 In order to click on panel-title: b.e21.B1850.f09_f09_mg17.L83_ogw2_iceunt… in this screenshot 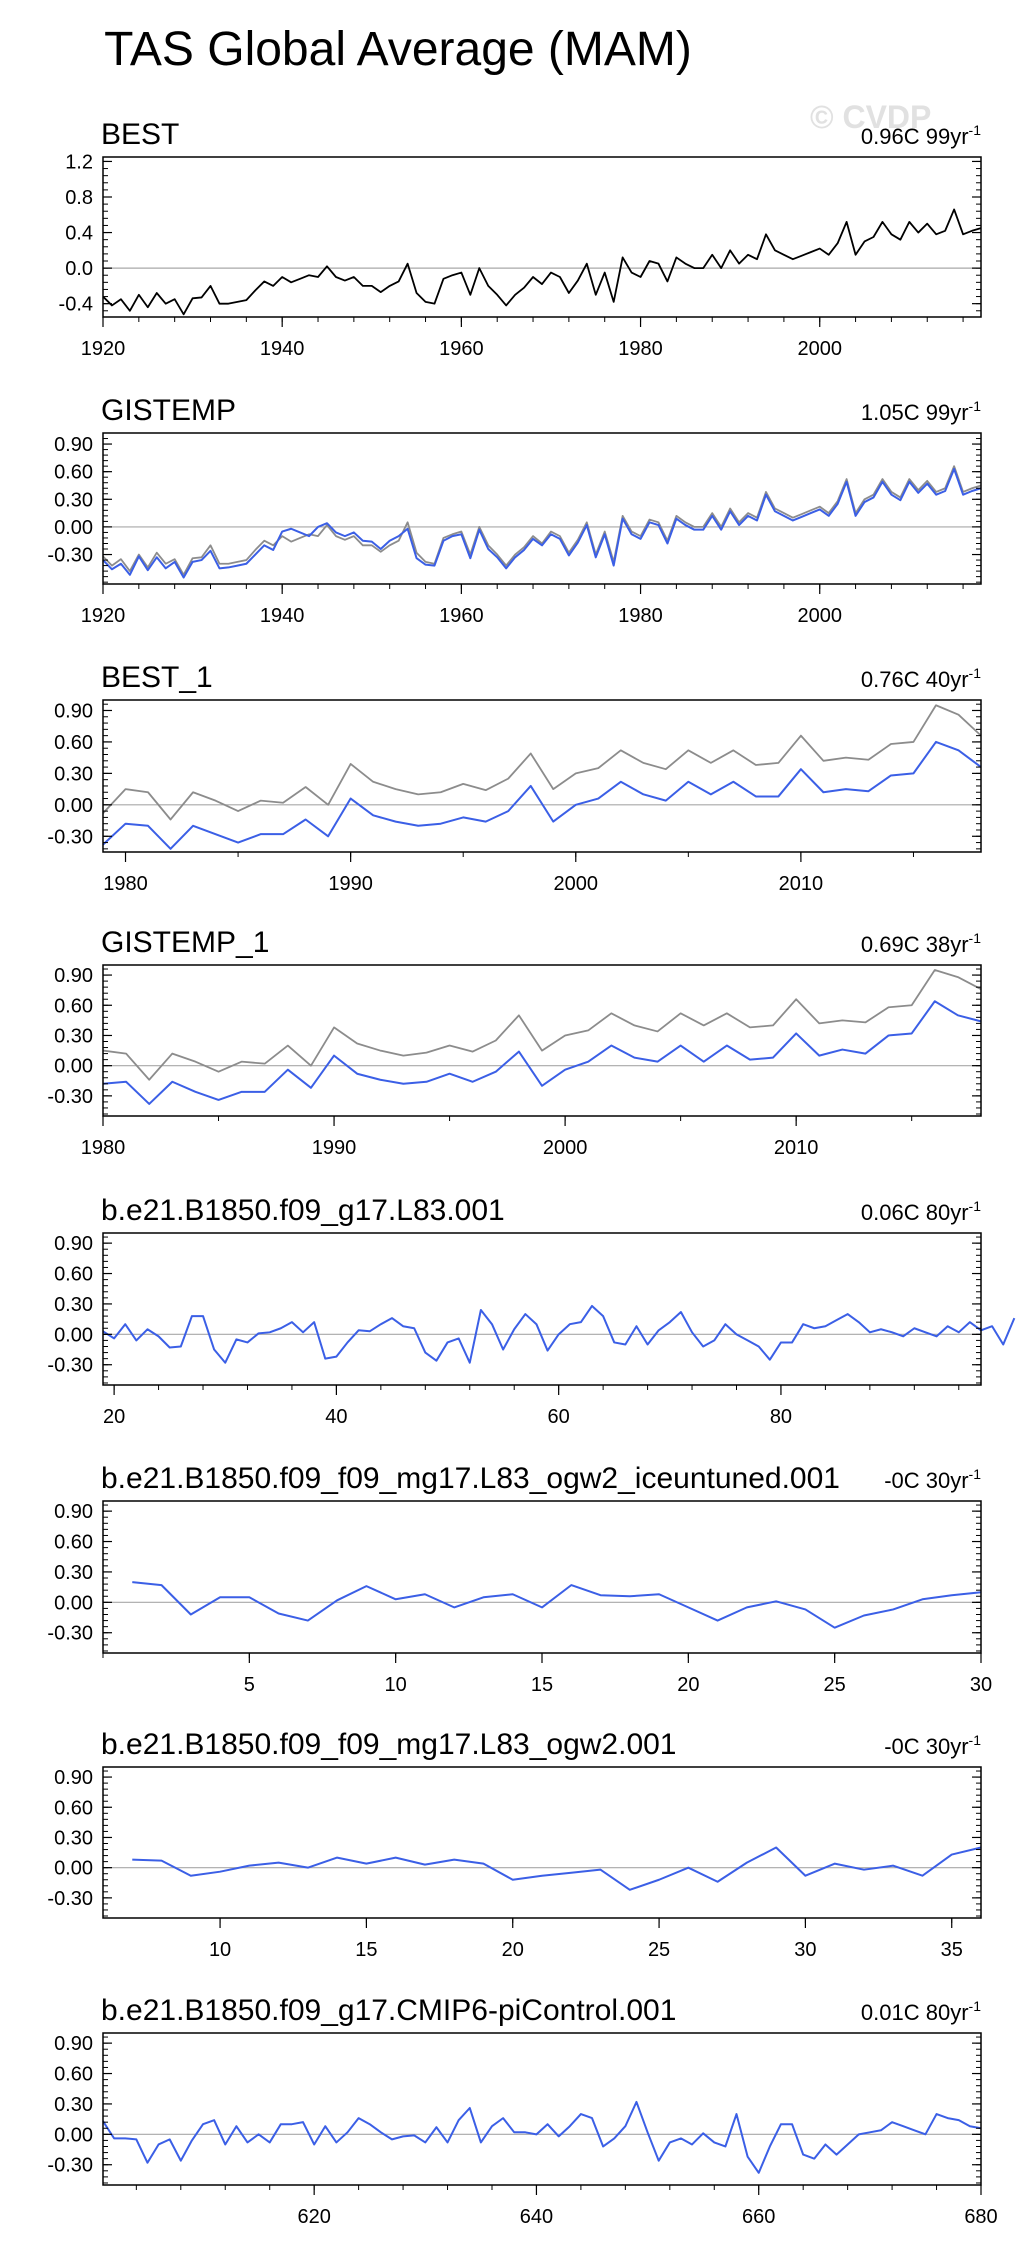, I will do `click(470, 1478)`.